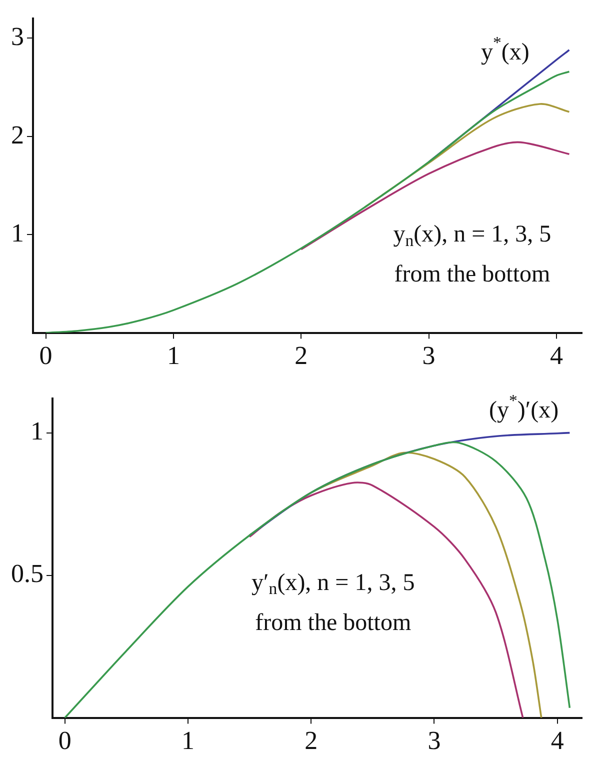 The width and height of the screenshot is (600, 765). I want to click on y-tick-label: 2, so click(17, 135).